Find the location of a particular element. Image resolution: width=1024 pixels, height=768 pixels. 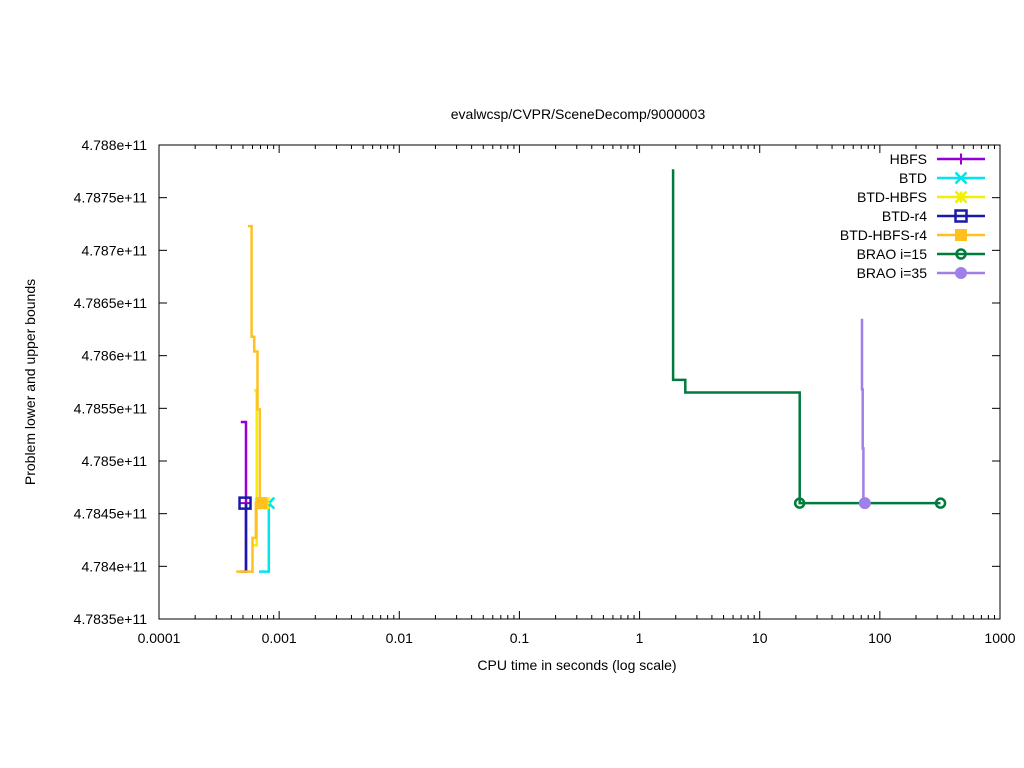

legend-item: BTD-HBFS-r4 is located at coordinates (912, 235).